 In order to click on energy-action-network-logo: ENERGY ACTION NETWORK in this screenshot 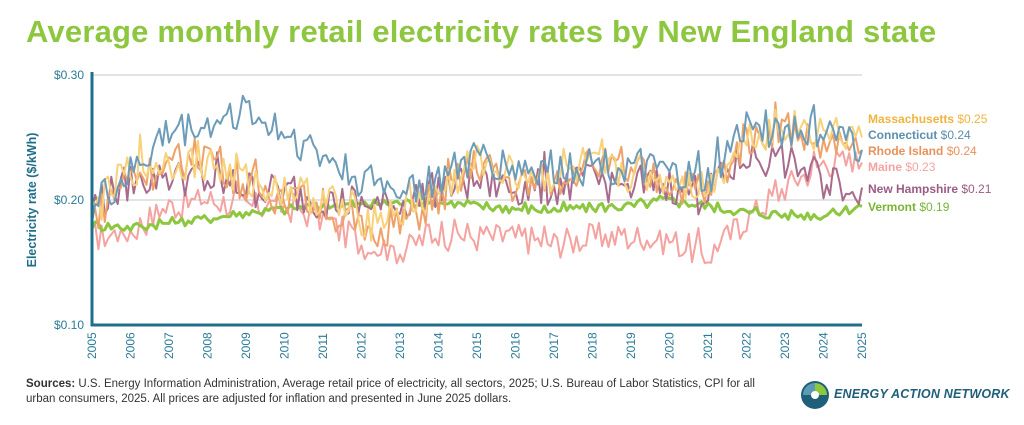, I will do `click(905, 395)`.